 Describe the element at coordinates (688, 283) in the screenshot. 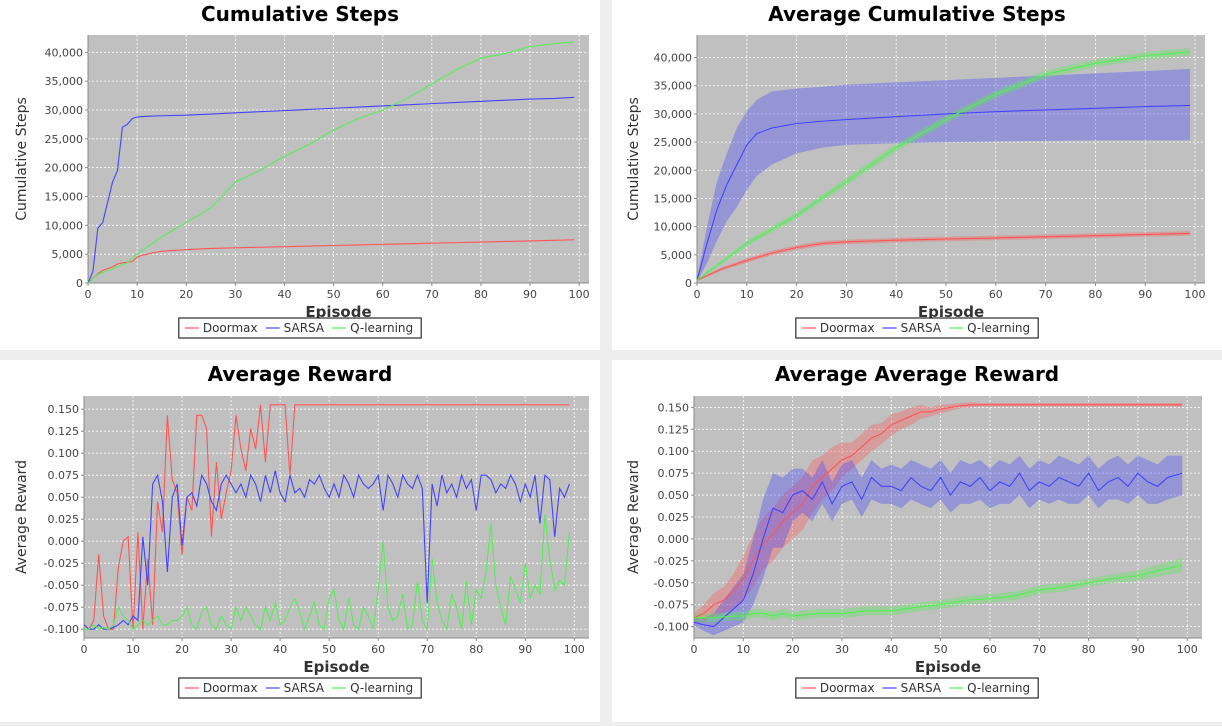

I see `y-tick-label: 0` at that location.